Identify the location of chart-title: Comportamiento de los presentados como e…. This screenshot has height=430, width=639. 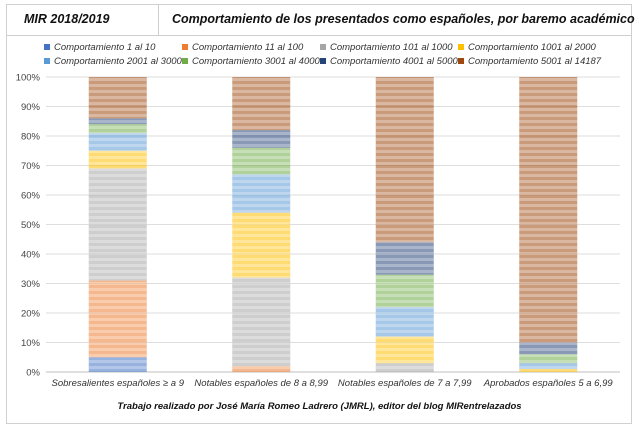
(403, 19).